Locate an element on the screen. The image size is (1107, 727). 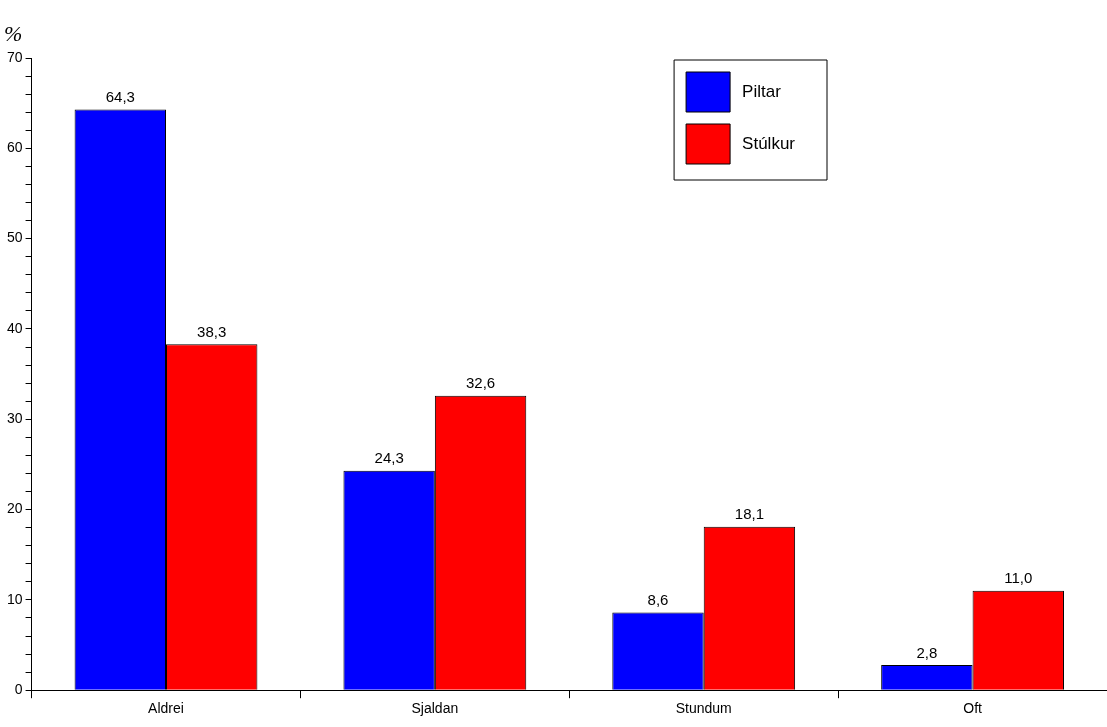
x-tick-label: Sjaldan is located at coordinates (435, 708).